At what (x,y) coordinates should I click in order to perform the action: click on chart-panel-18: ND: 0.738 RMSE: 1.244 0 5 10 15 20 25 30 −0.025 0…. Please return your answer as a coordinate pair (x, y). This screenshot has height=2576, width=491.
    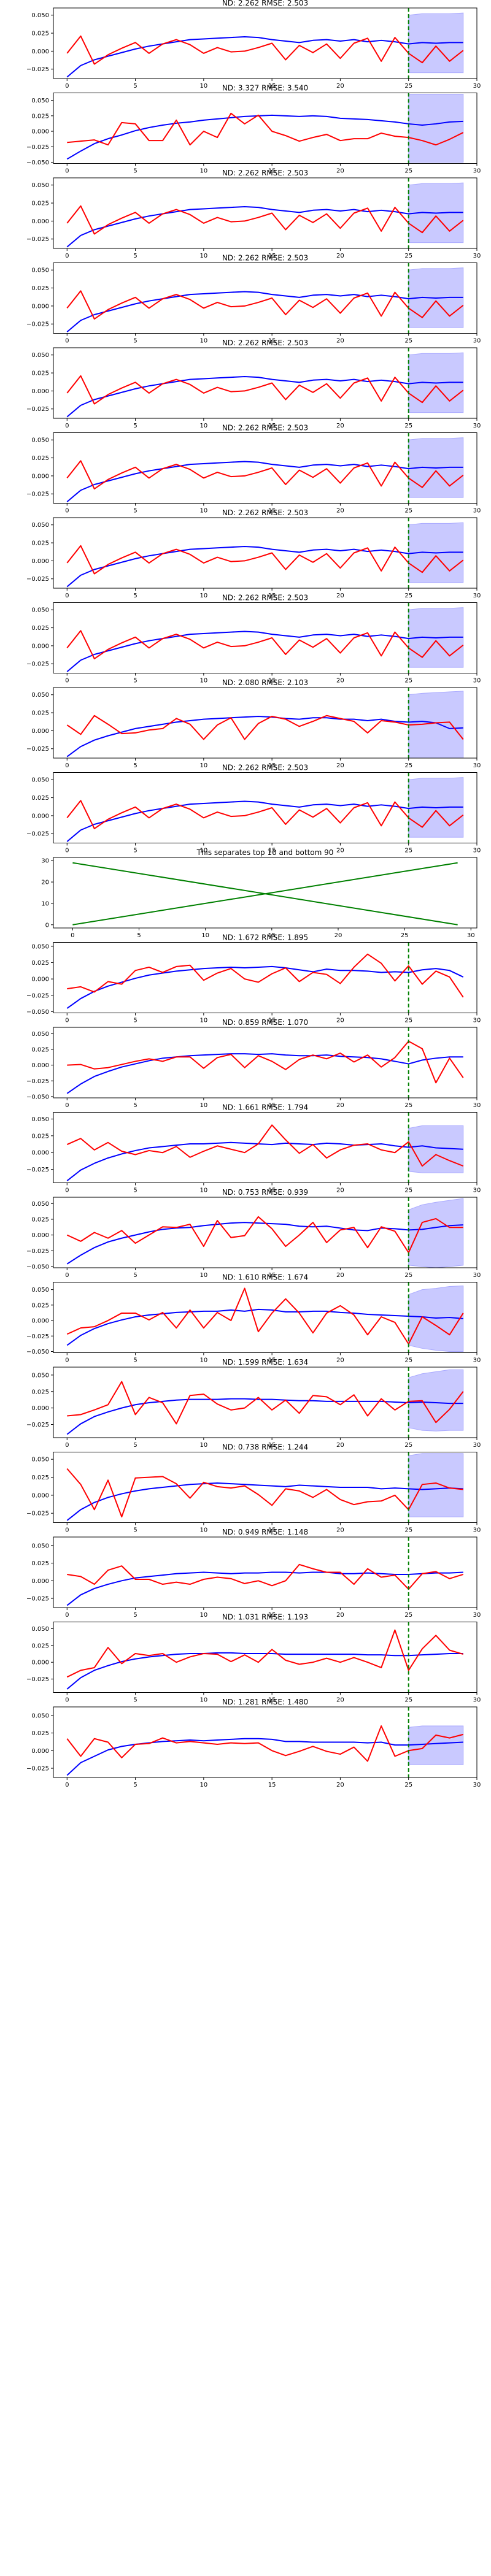
    Looking at the image, I should click on (253, 1488).